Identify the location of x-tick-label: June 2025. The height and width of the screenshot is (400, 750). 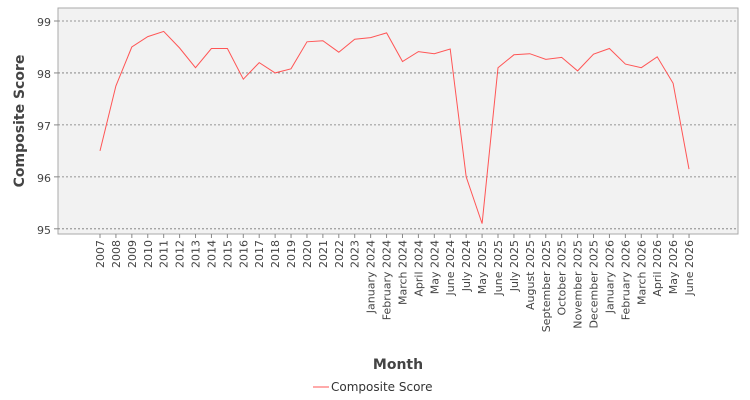
(498, 268).